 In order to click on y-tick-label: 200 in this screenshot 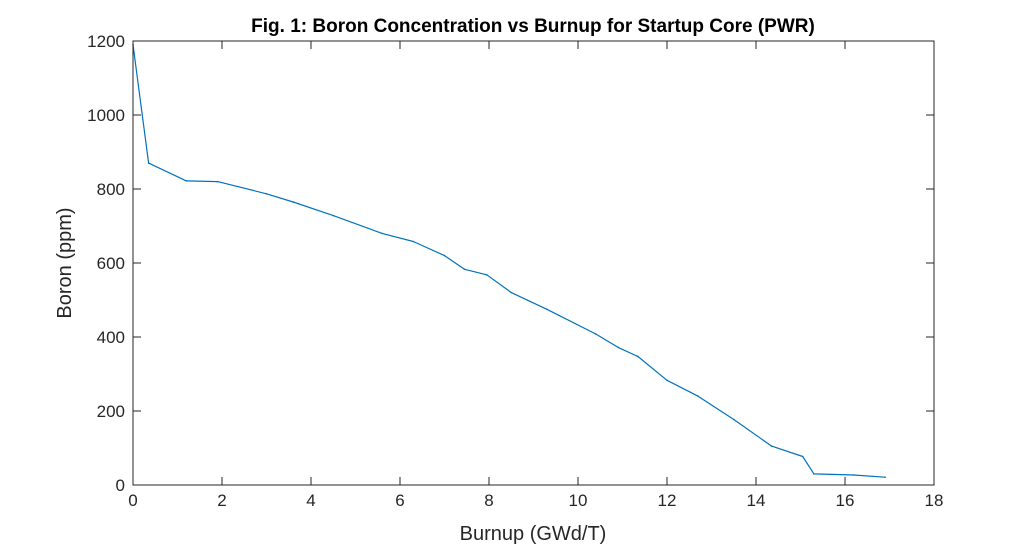, I will do `click(111, 411)`.